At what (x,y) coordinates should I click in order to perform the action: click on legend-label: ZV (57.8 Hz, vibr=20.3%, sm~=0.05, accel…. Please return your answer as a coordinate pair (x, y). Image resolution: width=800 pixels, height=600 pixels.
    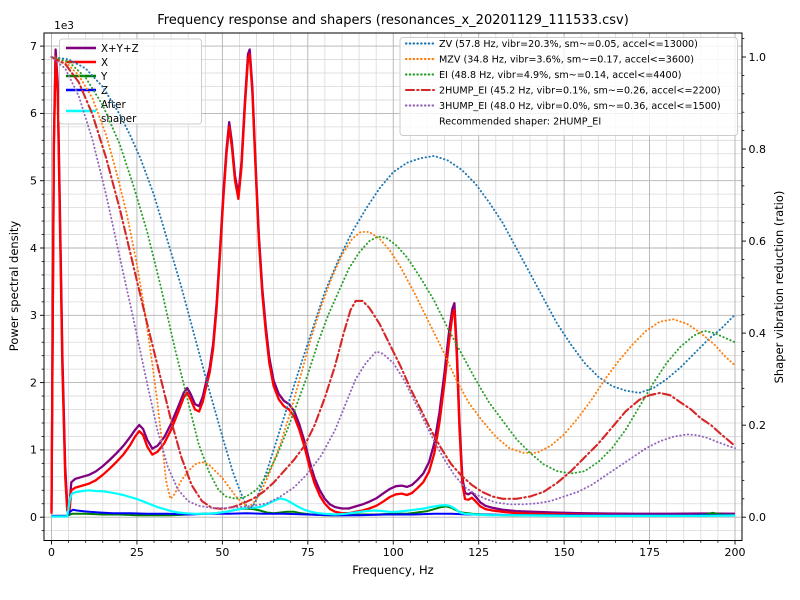
    Looking at the image, I should click on (568, 44).